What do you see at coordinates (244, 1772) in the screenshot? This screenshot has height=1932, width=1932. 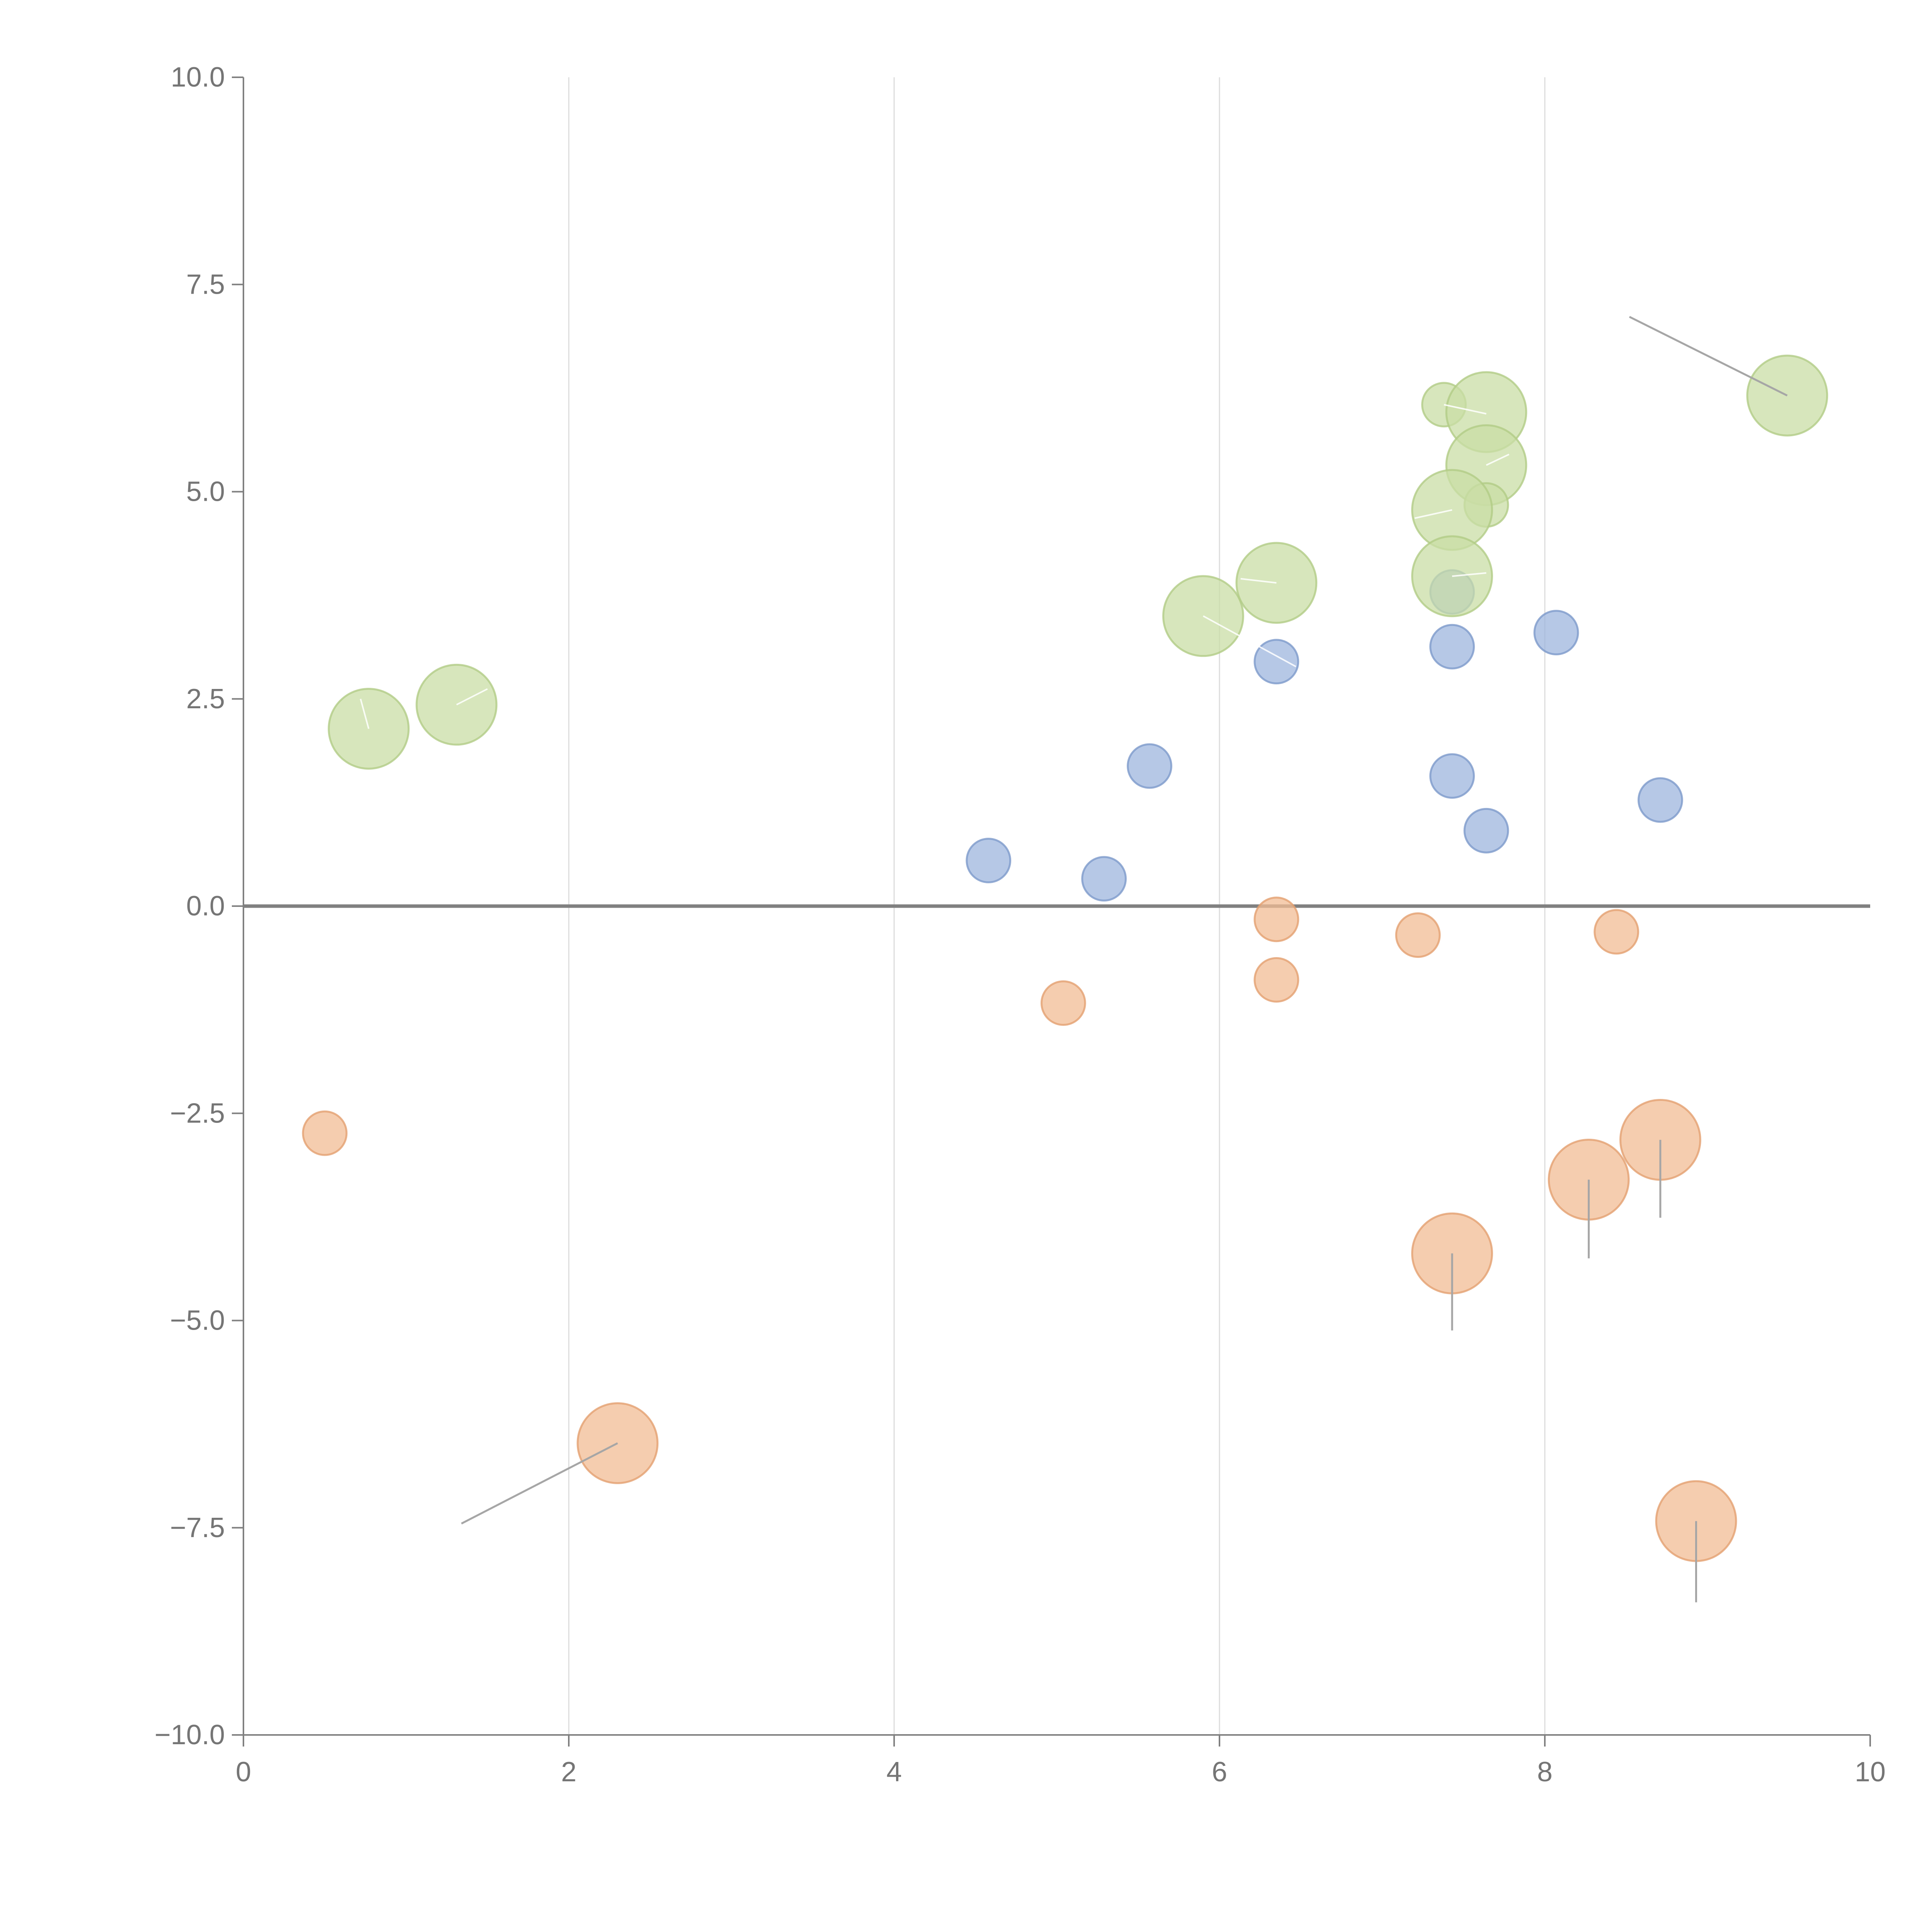 I see `x-tick-label: 0` at bounding box center [244, 1772].